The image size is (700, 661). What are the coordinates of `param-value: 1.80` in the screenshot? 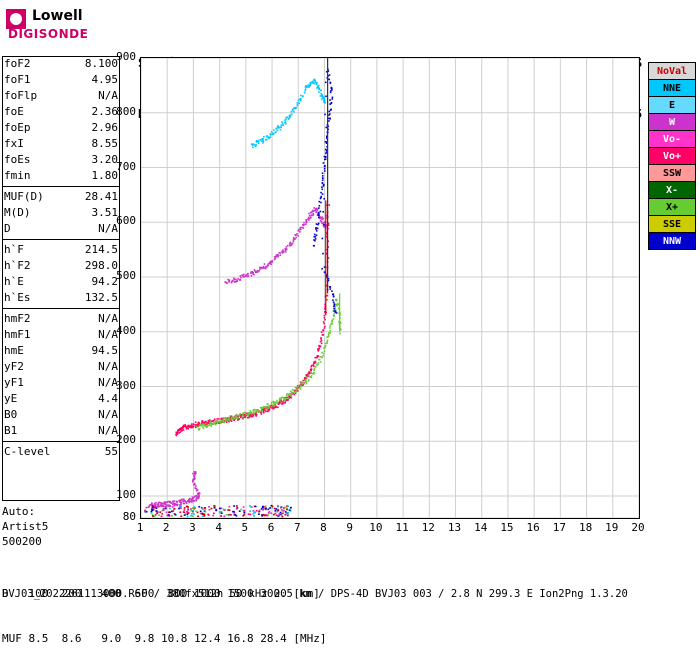 It's located at (105, 175).